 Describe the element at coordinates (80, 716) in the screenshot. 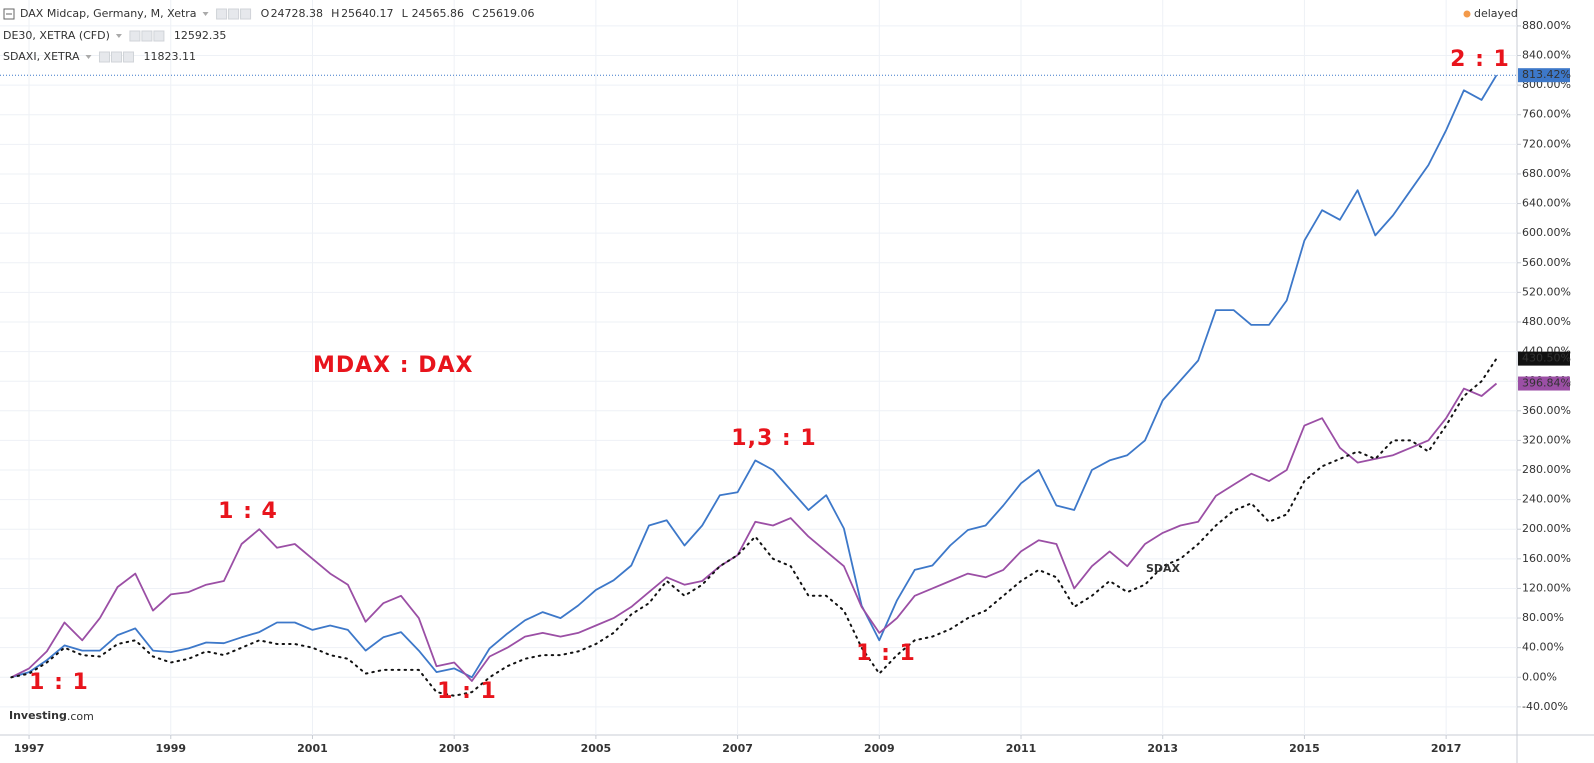

I see `logo-suffix: .com` at that location.